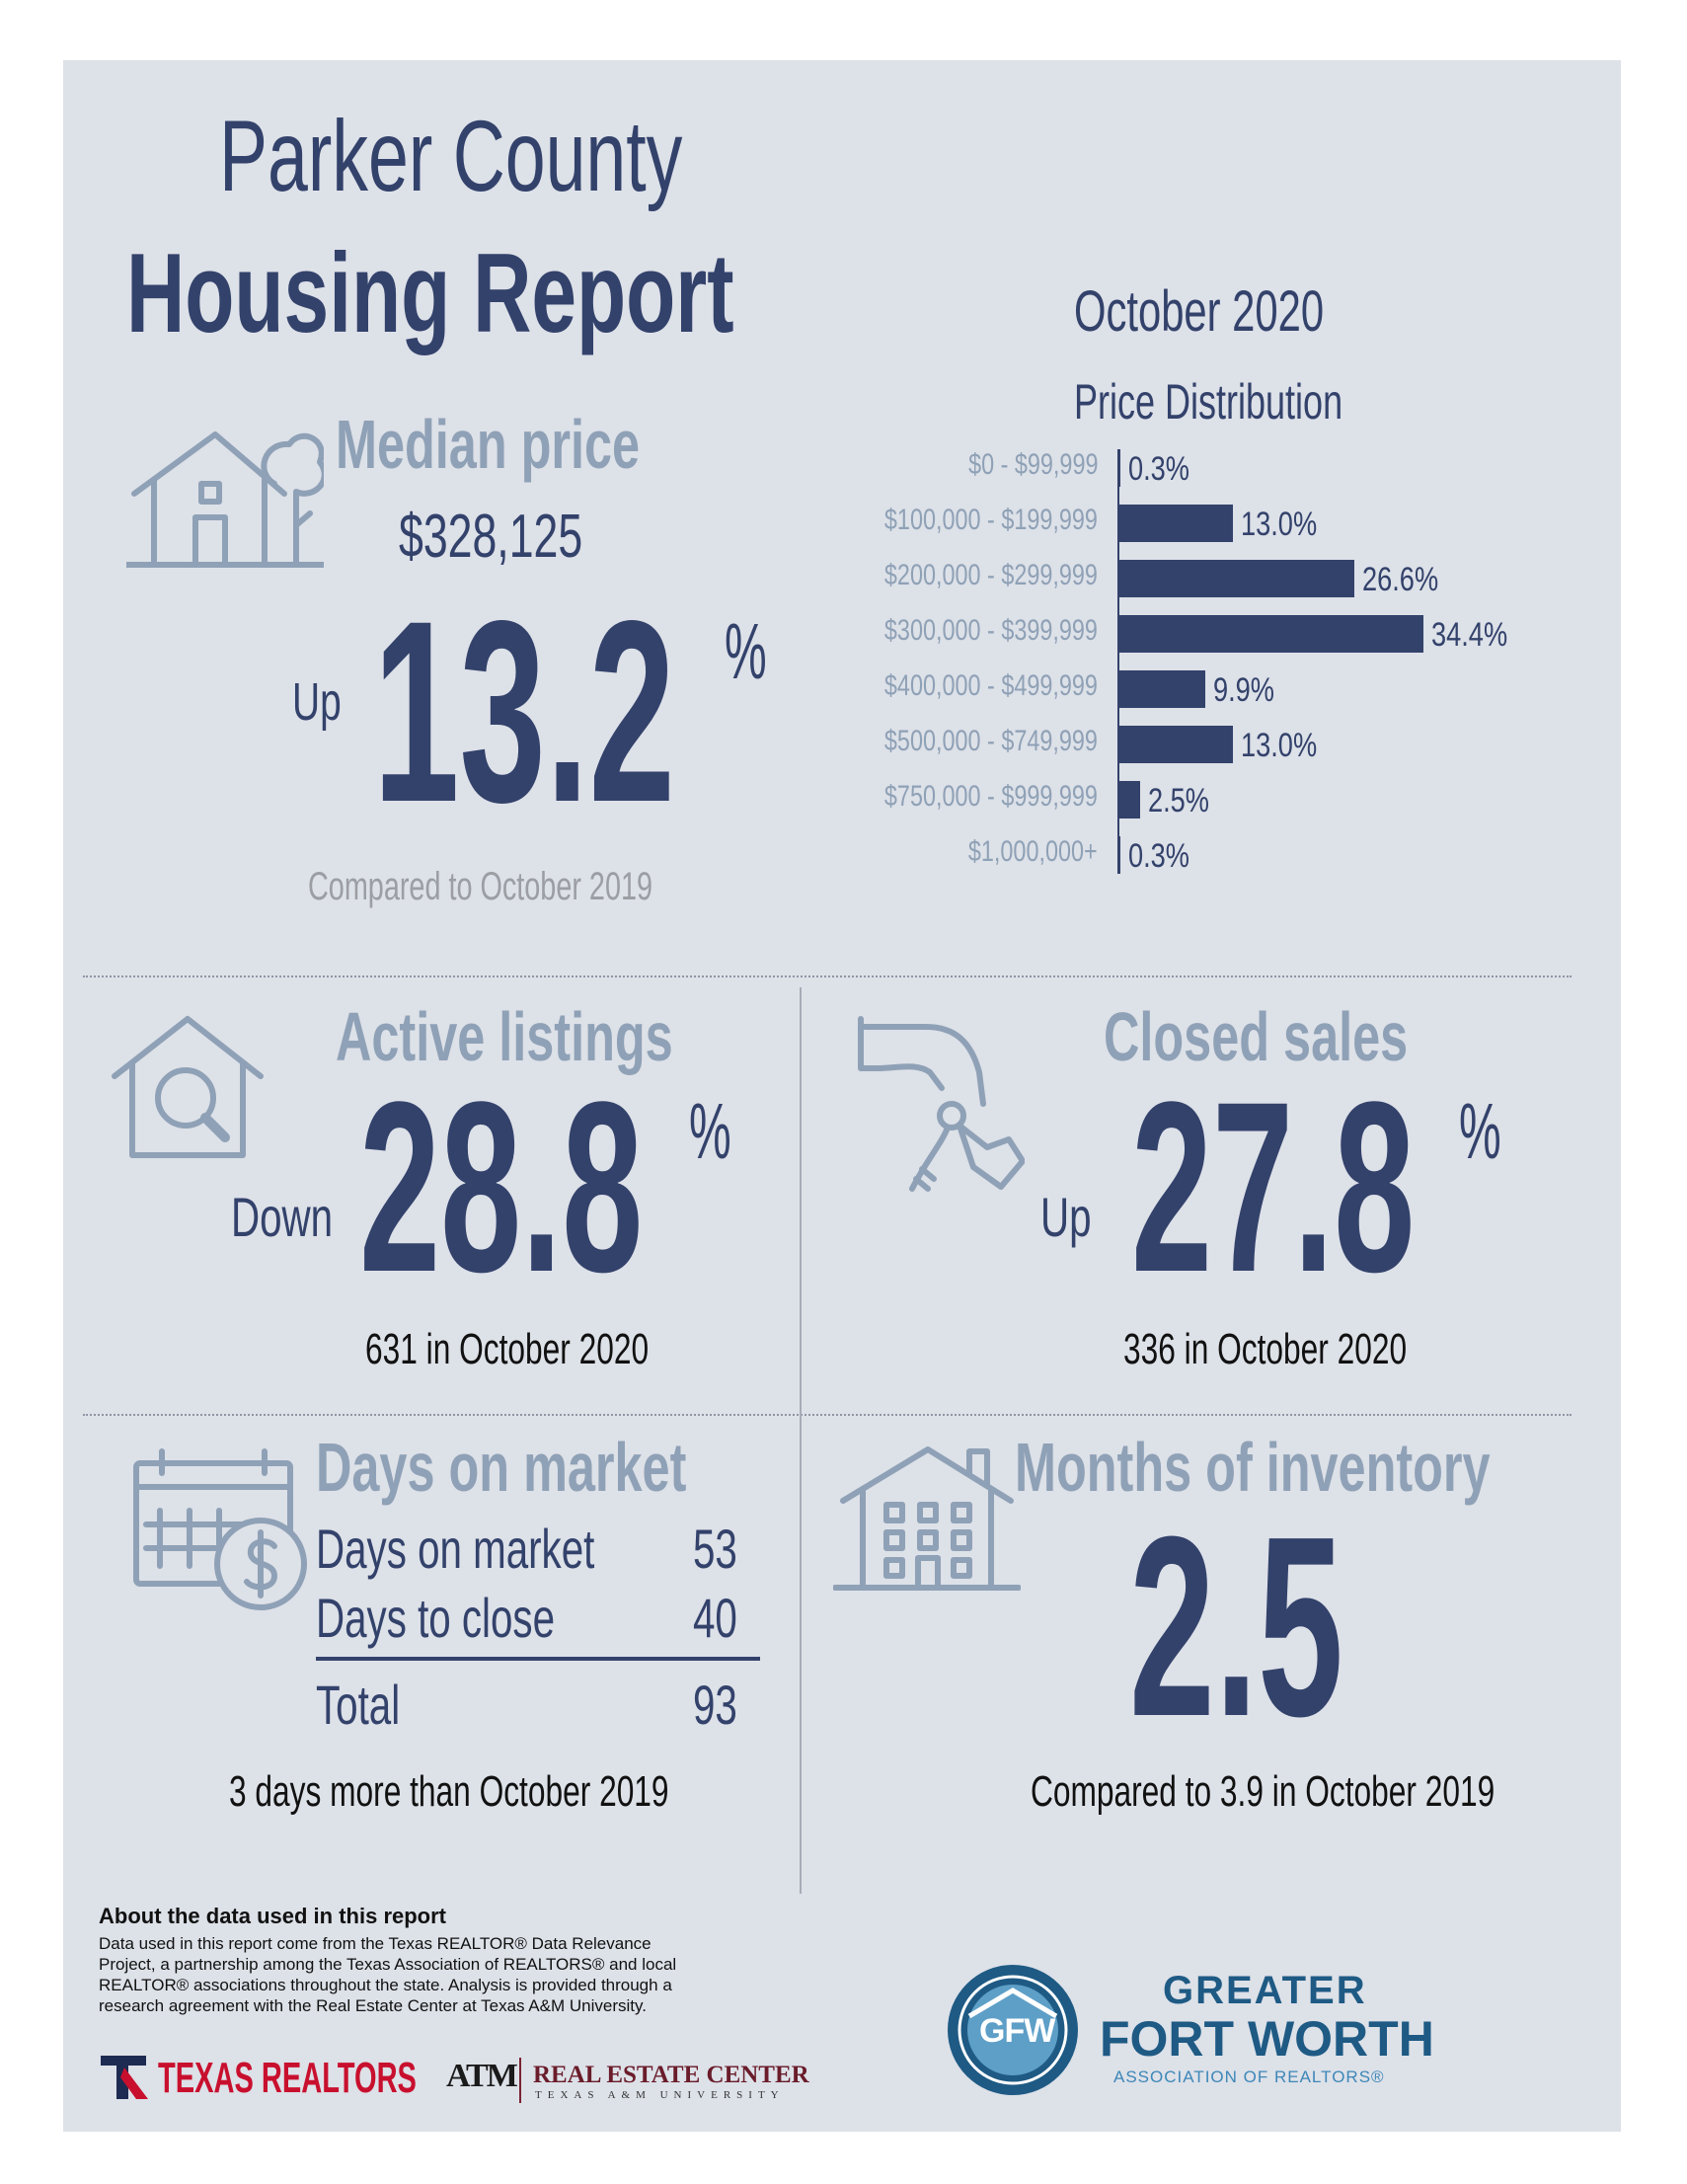 Image resolution: width=1687 pixels, height=2184 pixels. Describe the element at coordinates (991, 685) in the screenshot. I see `chart-category-label: $400,000 - $499,999` at that location.